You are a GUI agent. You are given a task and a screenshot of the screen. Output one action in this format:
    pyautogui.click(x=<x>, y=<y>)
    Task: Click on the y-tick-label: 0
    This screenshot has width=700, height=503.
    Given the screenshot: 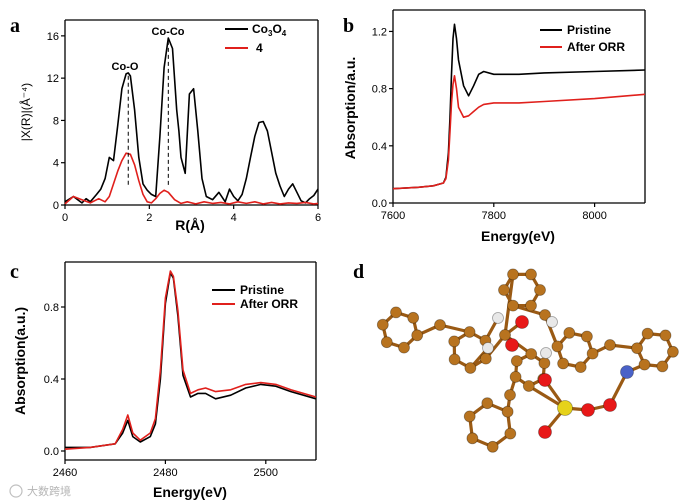 What is the action you would take?
    pyautogui.click(x=56, y=206)
    